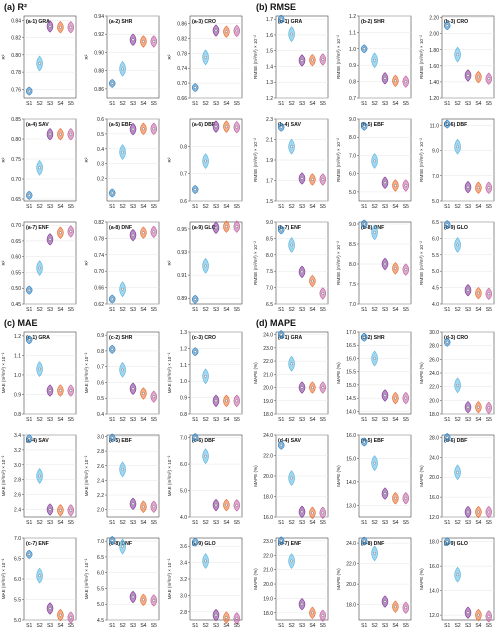 The width and height of the screenshot is (500, 636). What do you see at coordinates (17, 560) in the screenshot?
I see `y-tick-label: 6.5` at bounding box center [17, 560].